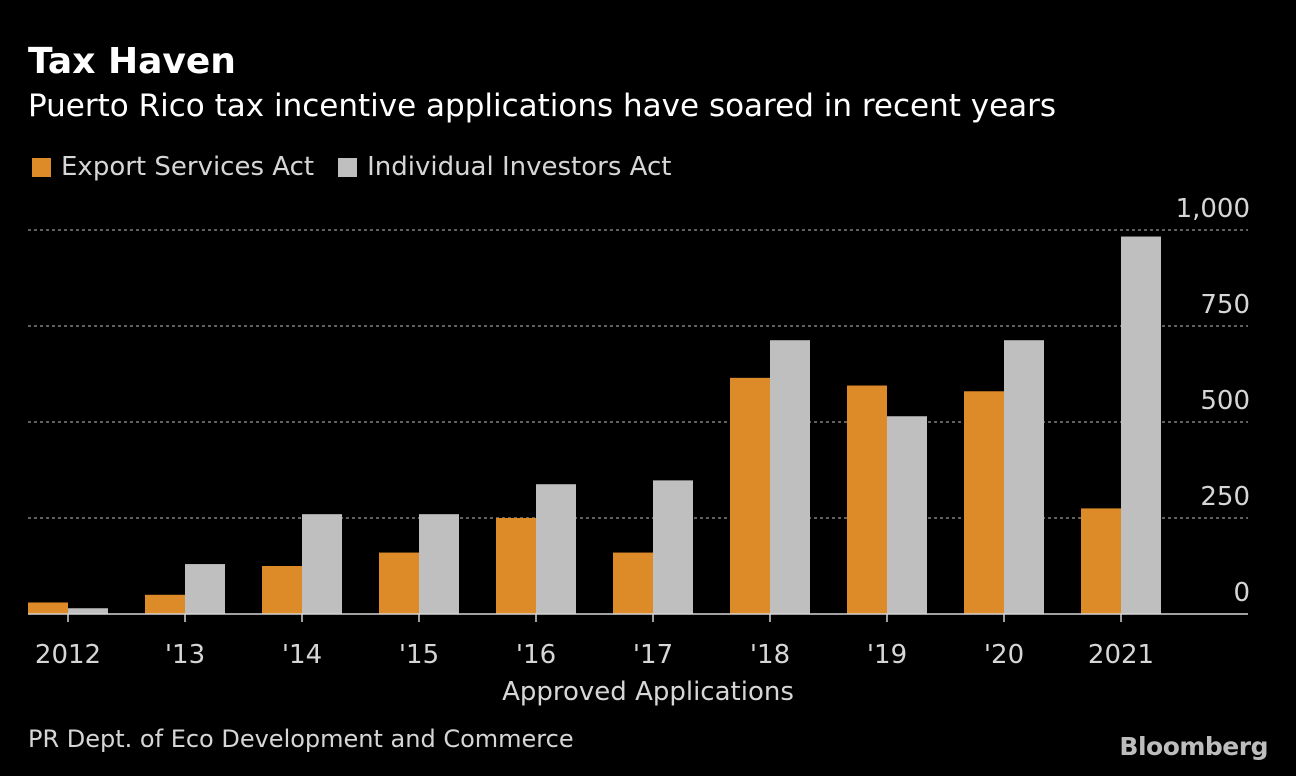 This screenshot has height=776, width=1296. What do you see at coordinates (1004, 655) in the screenshot?
I see `x-tick-label: '20` at bounding box center [1004, 655].